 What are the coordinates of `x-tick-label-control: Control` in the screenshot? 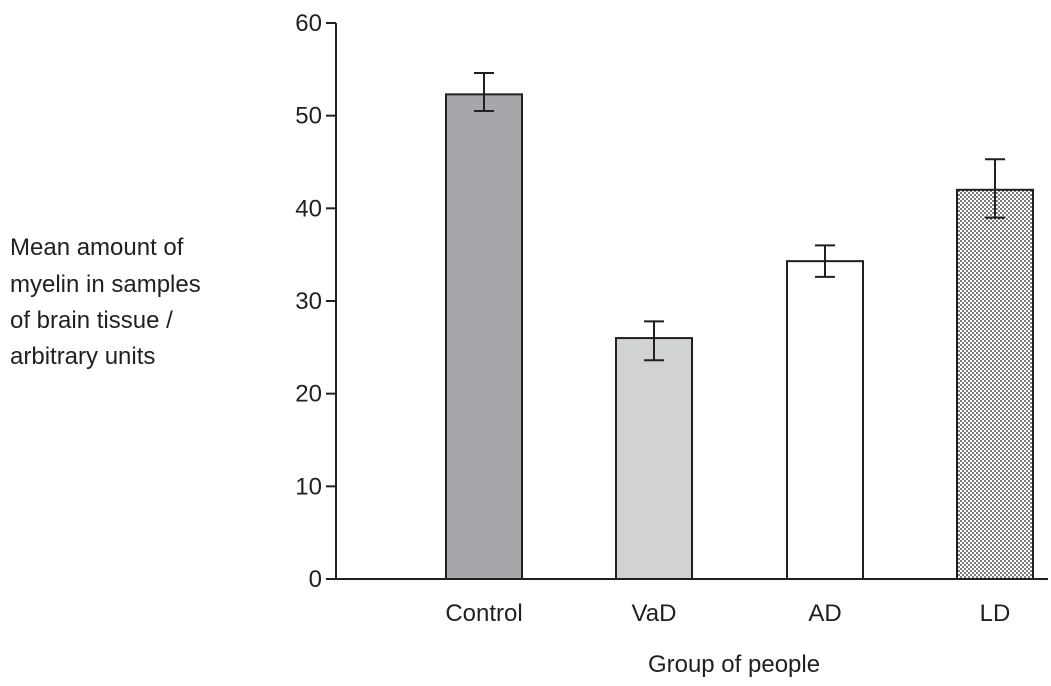 It's located at (483, 613).